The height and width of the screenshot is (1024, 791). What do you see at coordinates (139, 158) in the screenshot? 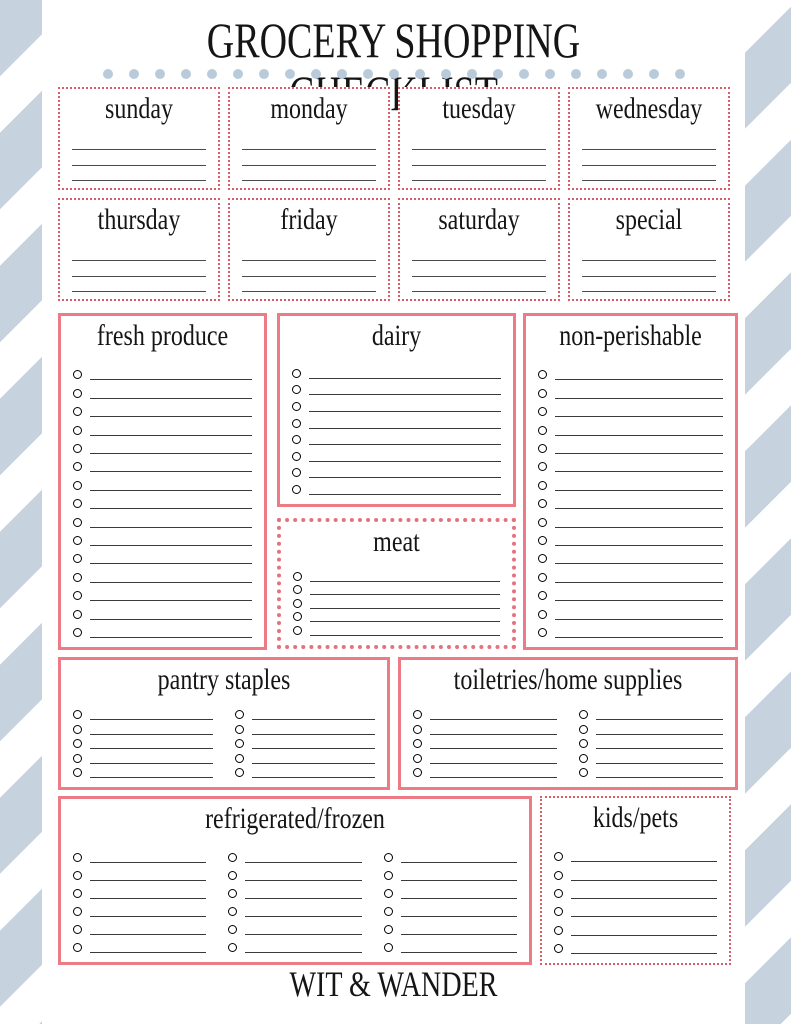
I see `day-lines` at bounding box center [139, 158].